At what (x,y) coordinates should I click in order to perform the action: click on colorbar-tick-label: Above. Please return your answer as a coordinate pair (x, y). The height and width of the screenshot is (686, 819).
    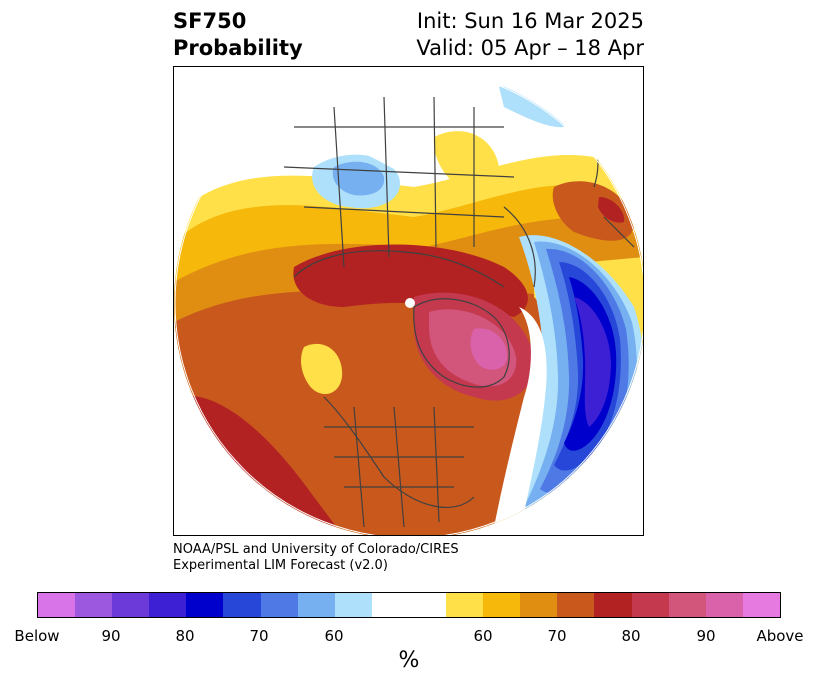
    Looking at the image, I should click on (780, 636).